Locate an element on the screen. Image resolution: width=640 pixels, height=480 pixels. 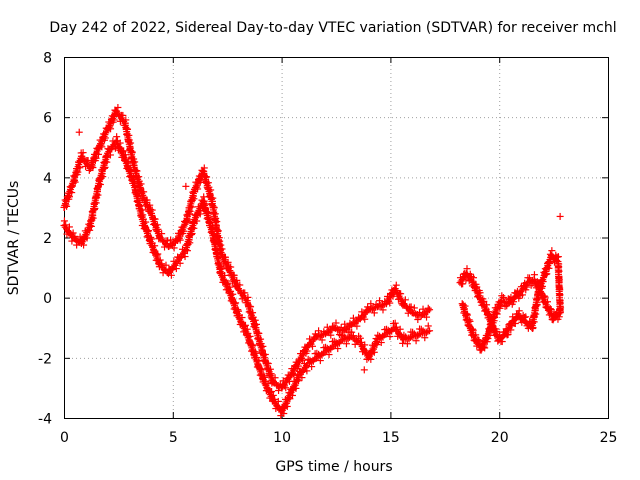
y-tick-label: 0 is located at coordinates (47, 299).